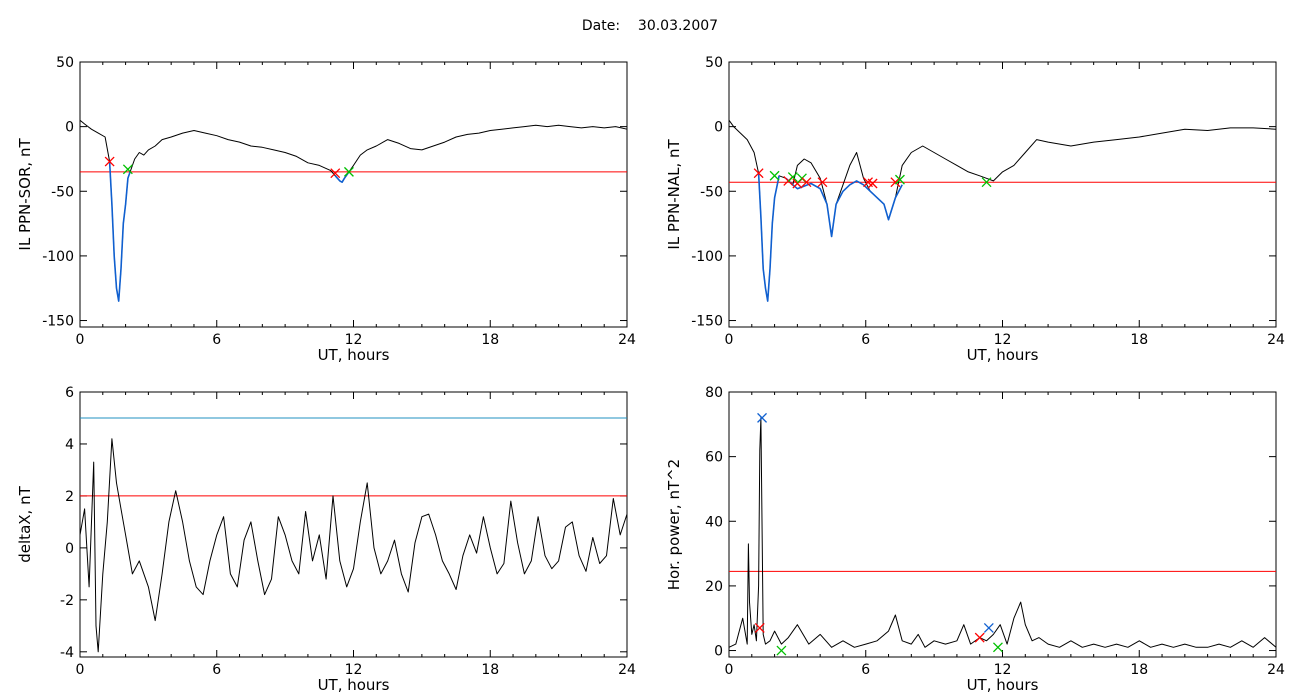  Describe the element at coordinates (714, 587) in the screenshot. I see `y-tick-label: 20` at that location.